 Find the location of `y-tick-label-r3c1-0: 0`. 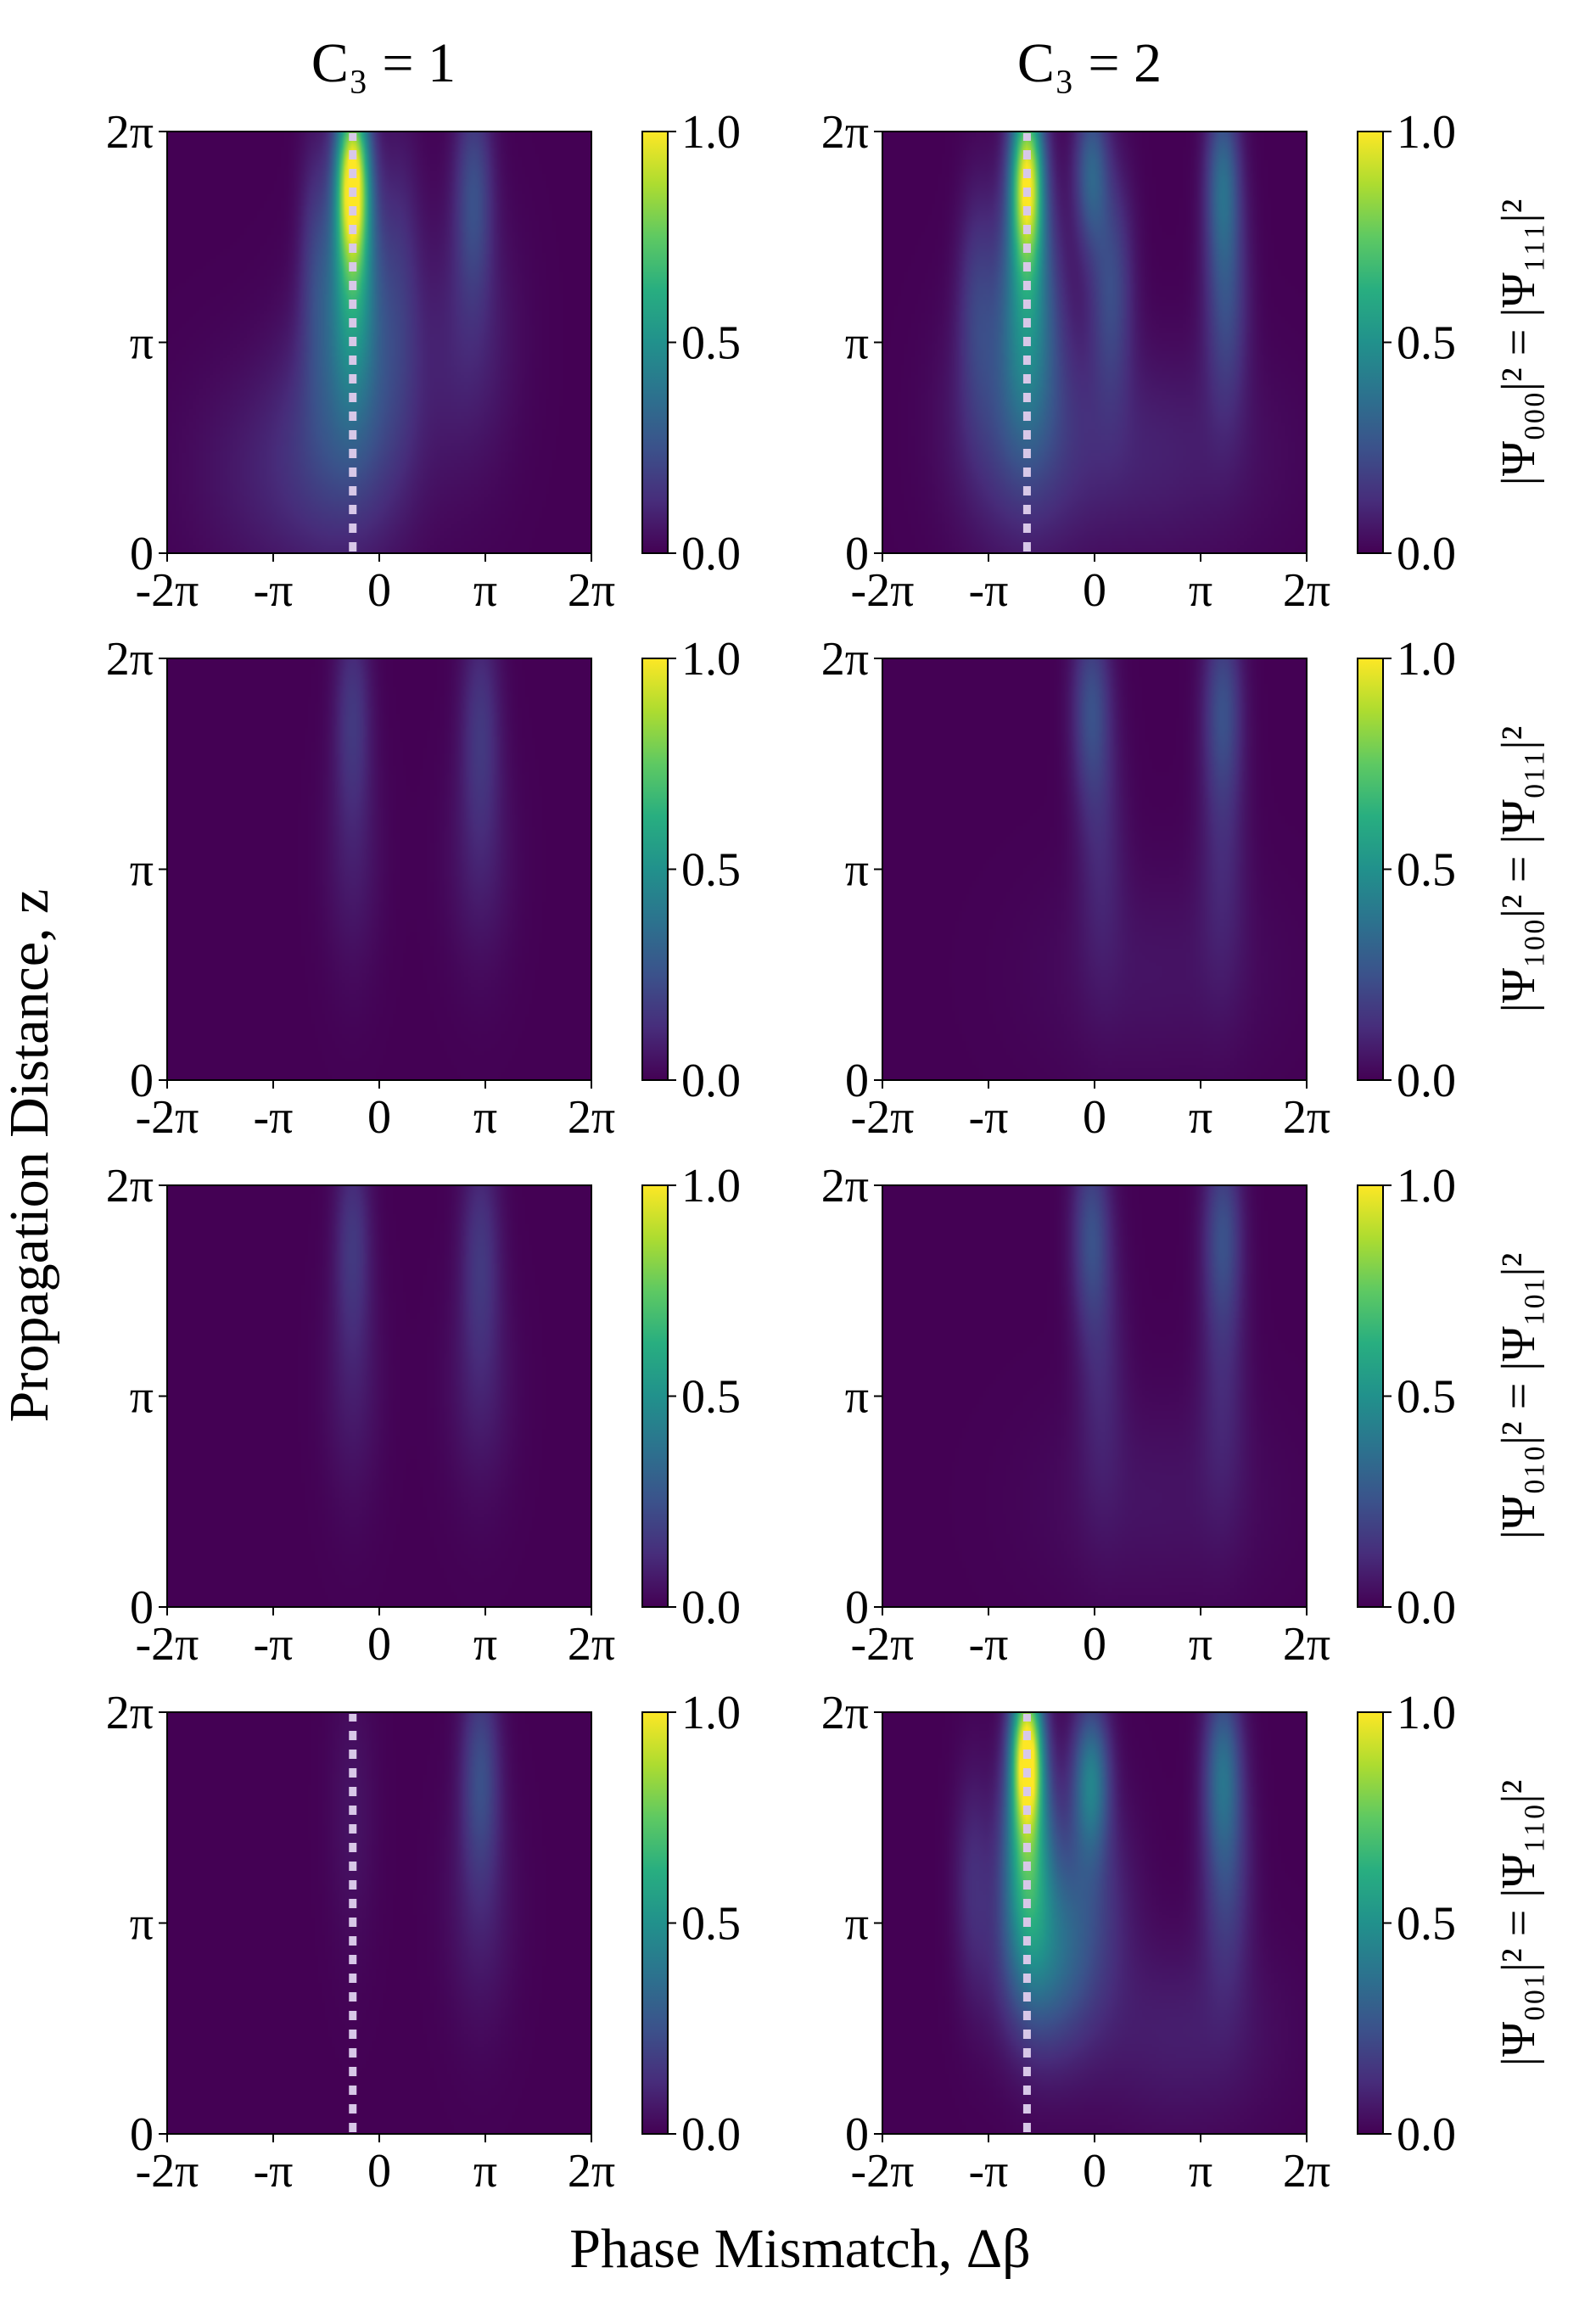

y-tick-label-r3c1-0: 0 is located at coordinates (857, 2134).